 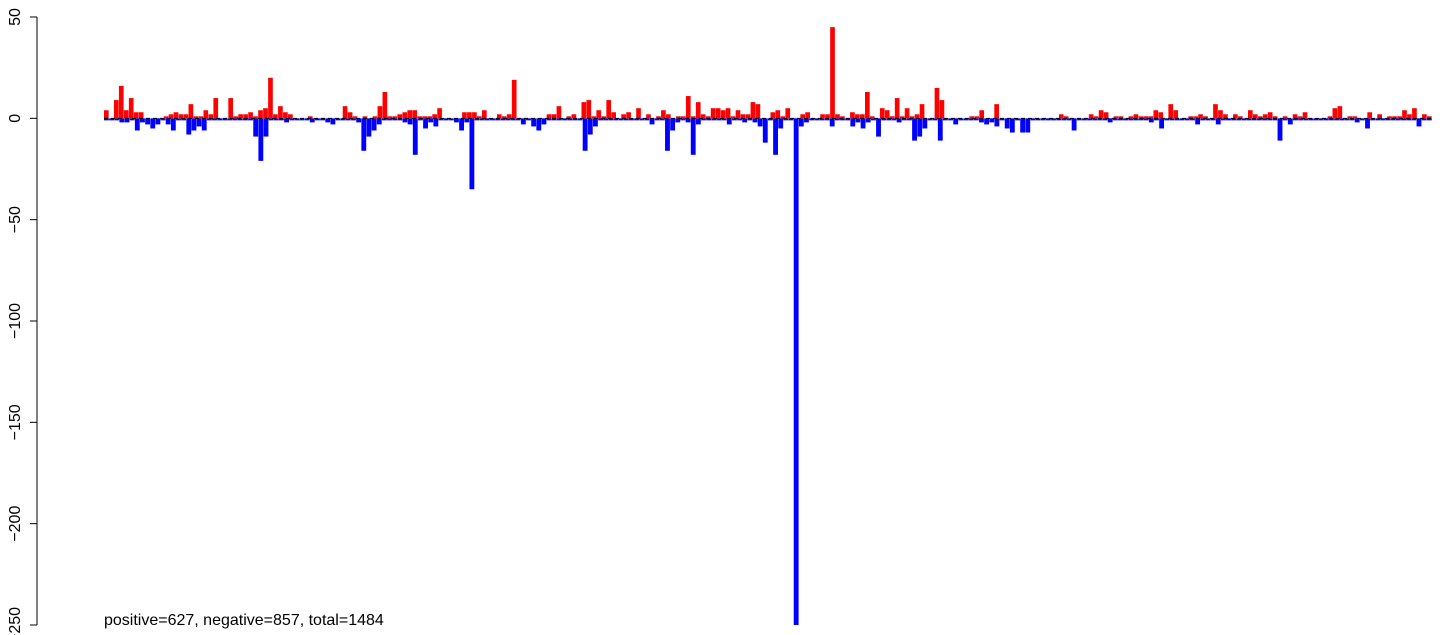 I want to click on y-tick-label-1: 0, so click(x=15, y=118).